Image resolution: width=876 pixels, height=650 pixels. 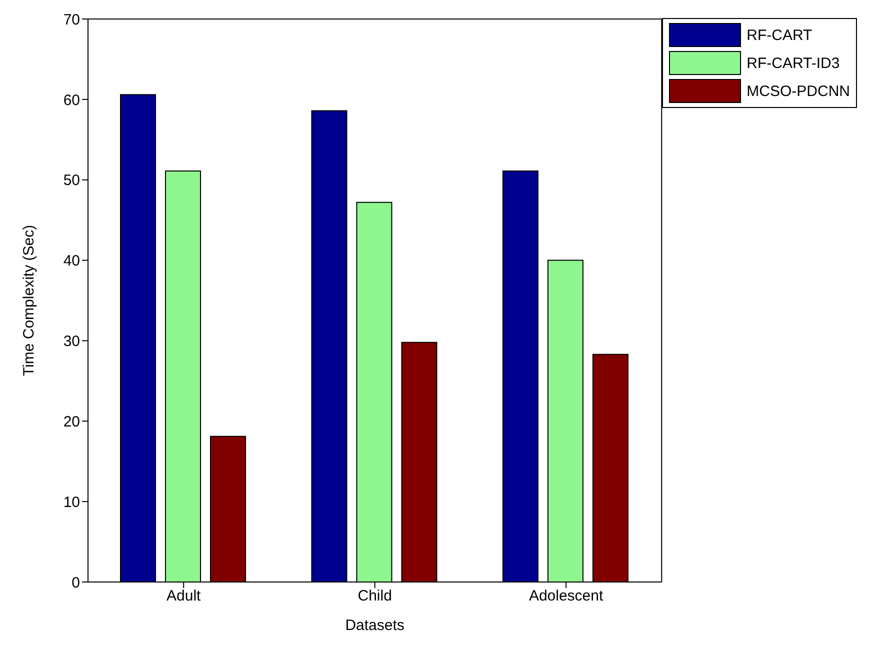 What do you see at coordinates (29, 300) in the screenshot?
I see `y-axis-title: Time Complexity (Sec)` at bounding box center [29, 300].